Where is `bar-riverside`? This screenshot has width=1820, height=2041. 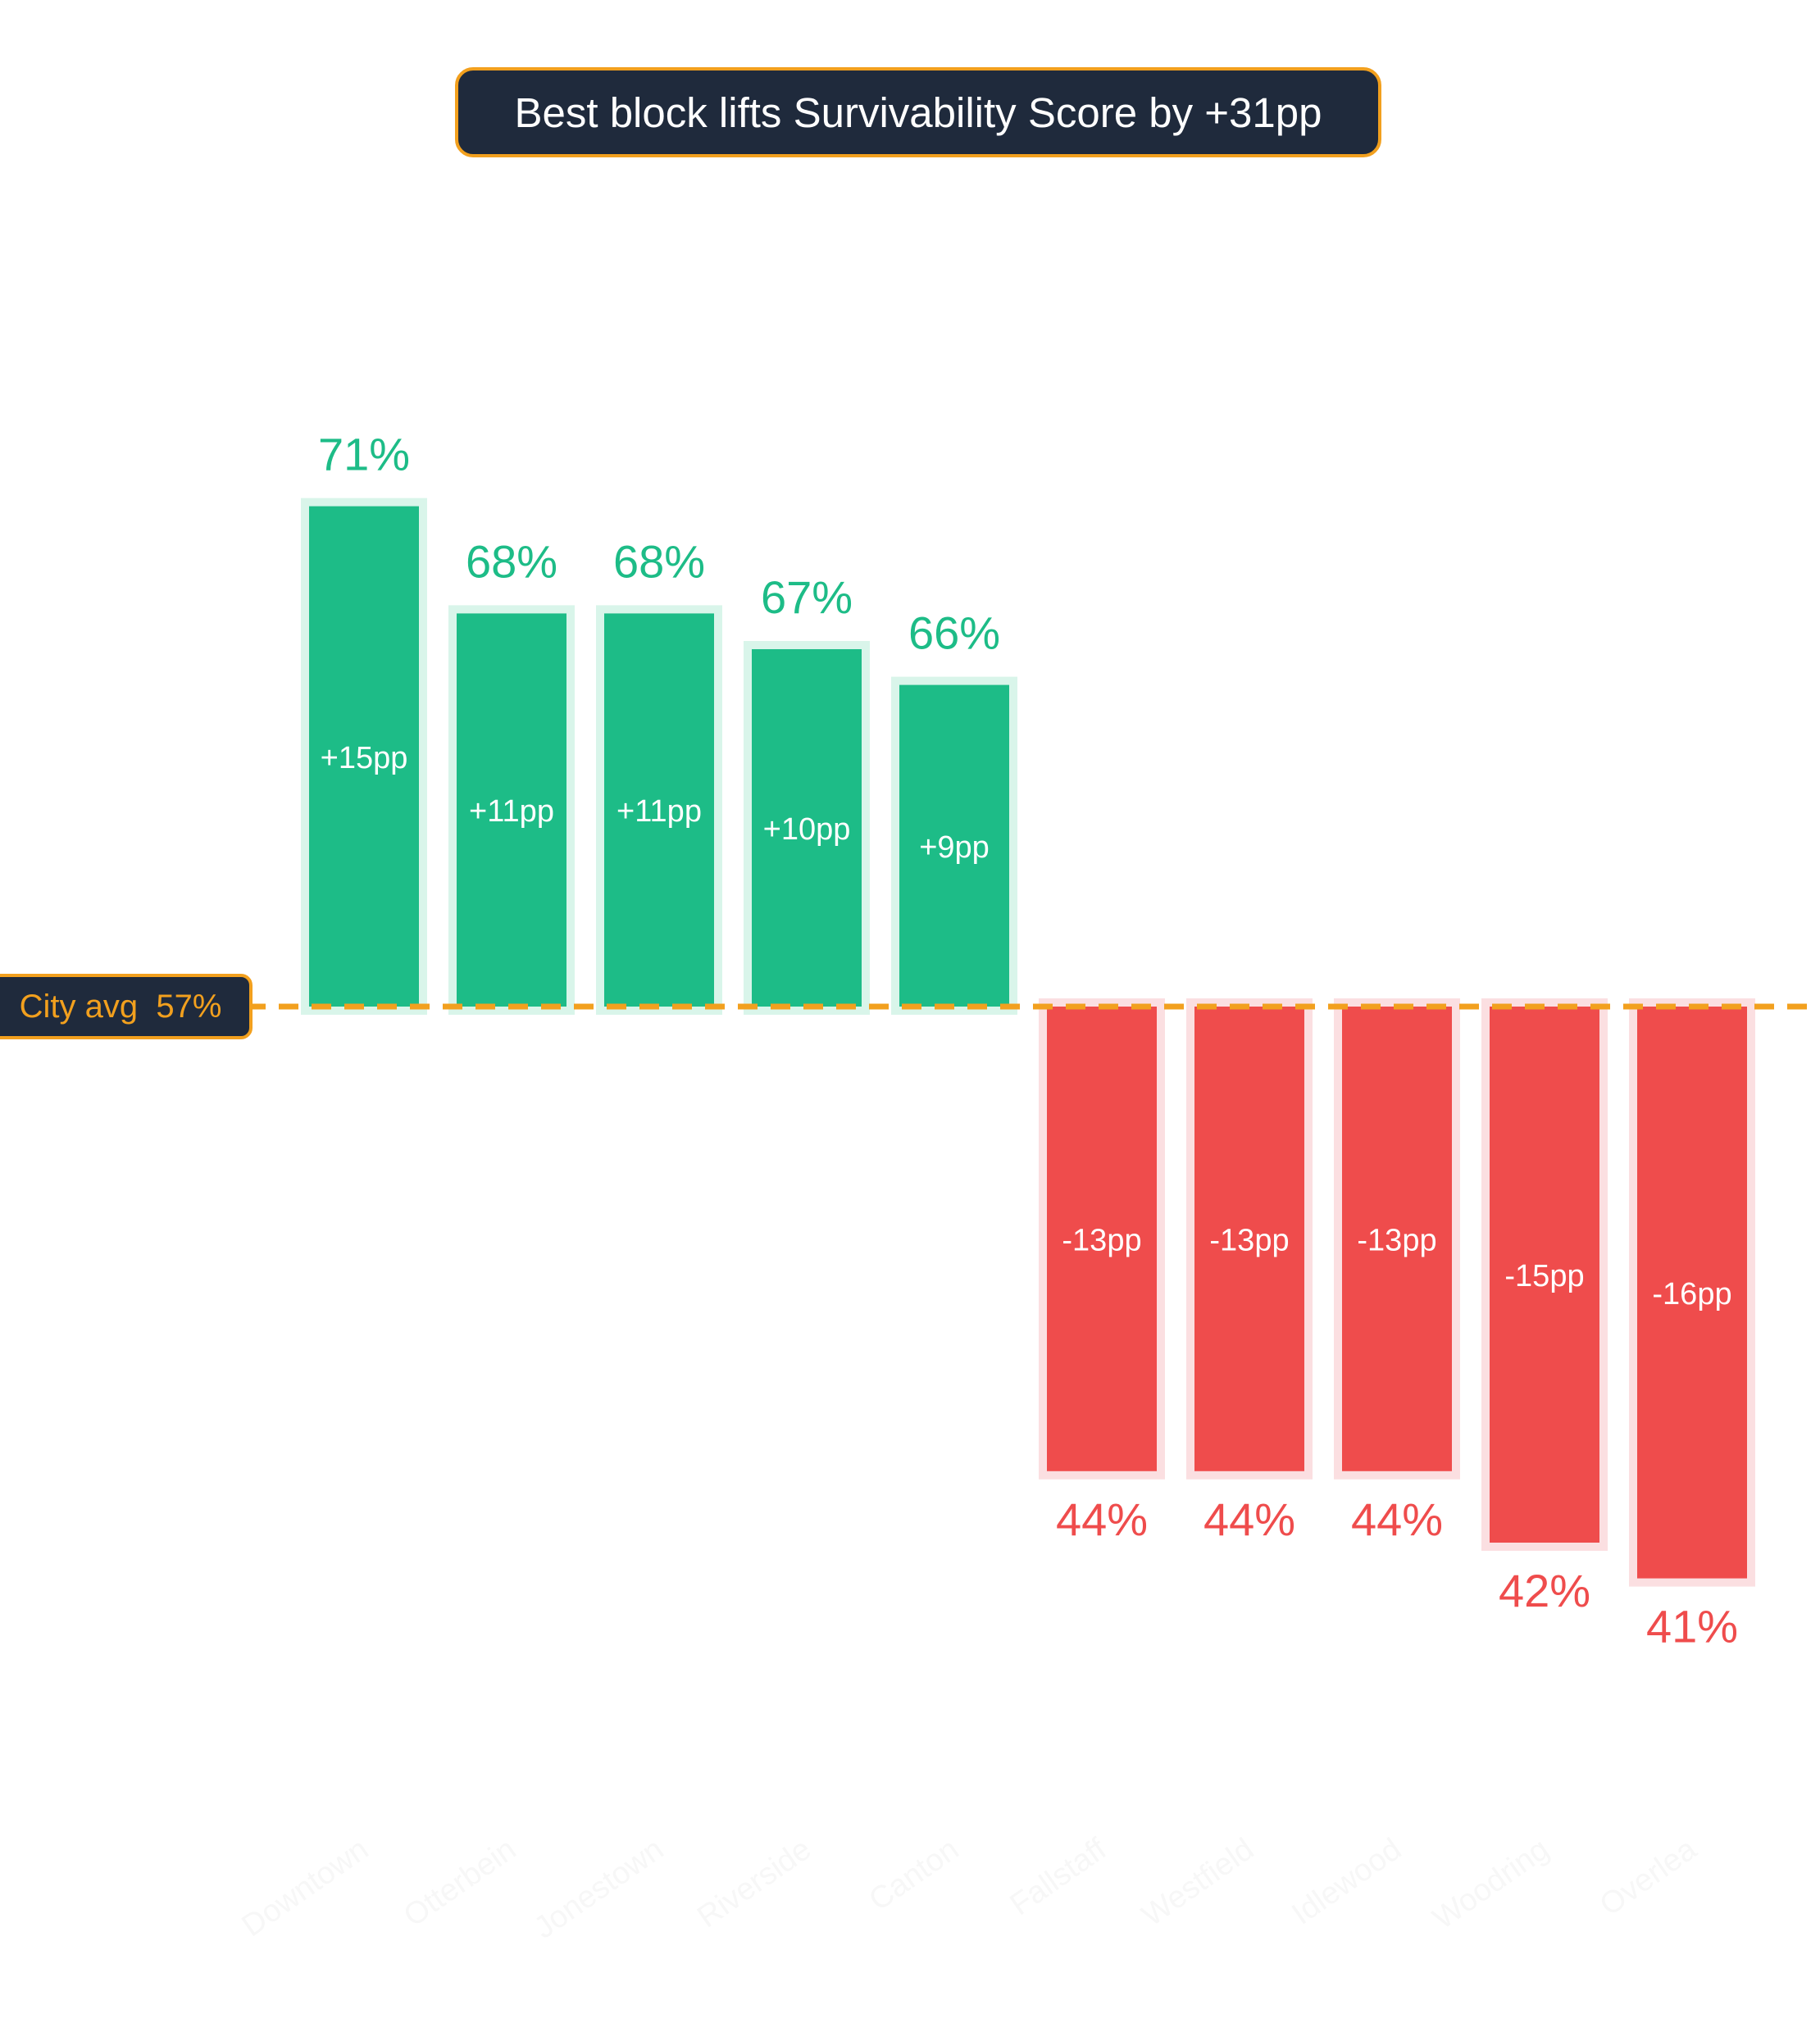
bar-riverside is located at coordinates (807, 828).